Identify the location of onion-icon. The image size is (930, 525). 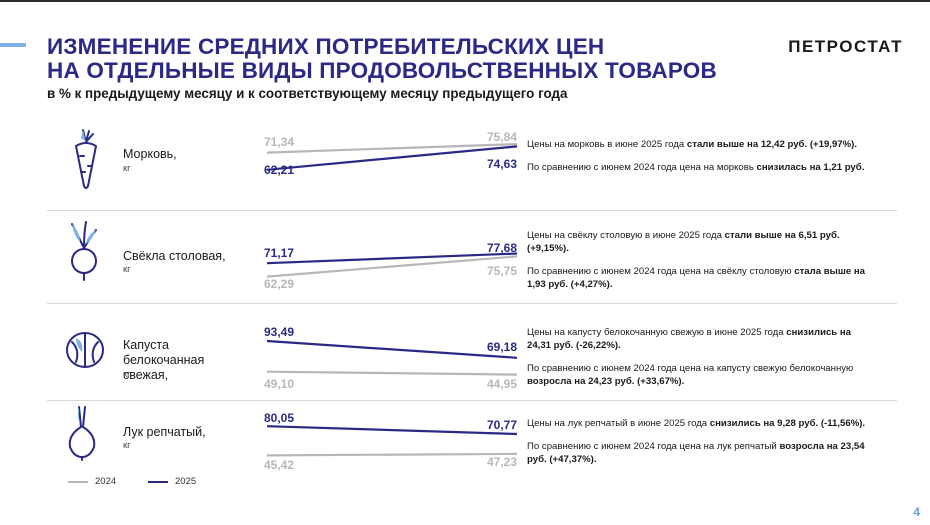
(82, 433).